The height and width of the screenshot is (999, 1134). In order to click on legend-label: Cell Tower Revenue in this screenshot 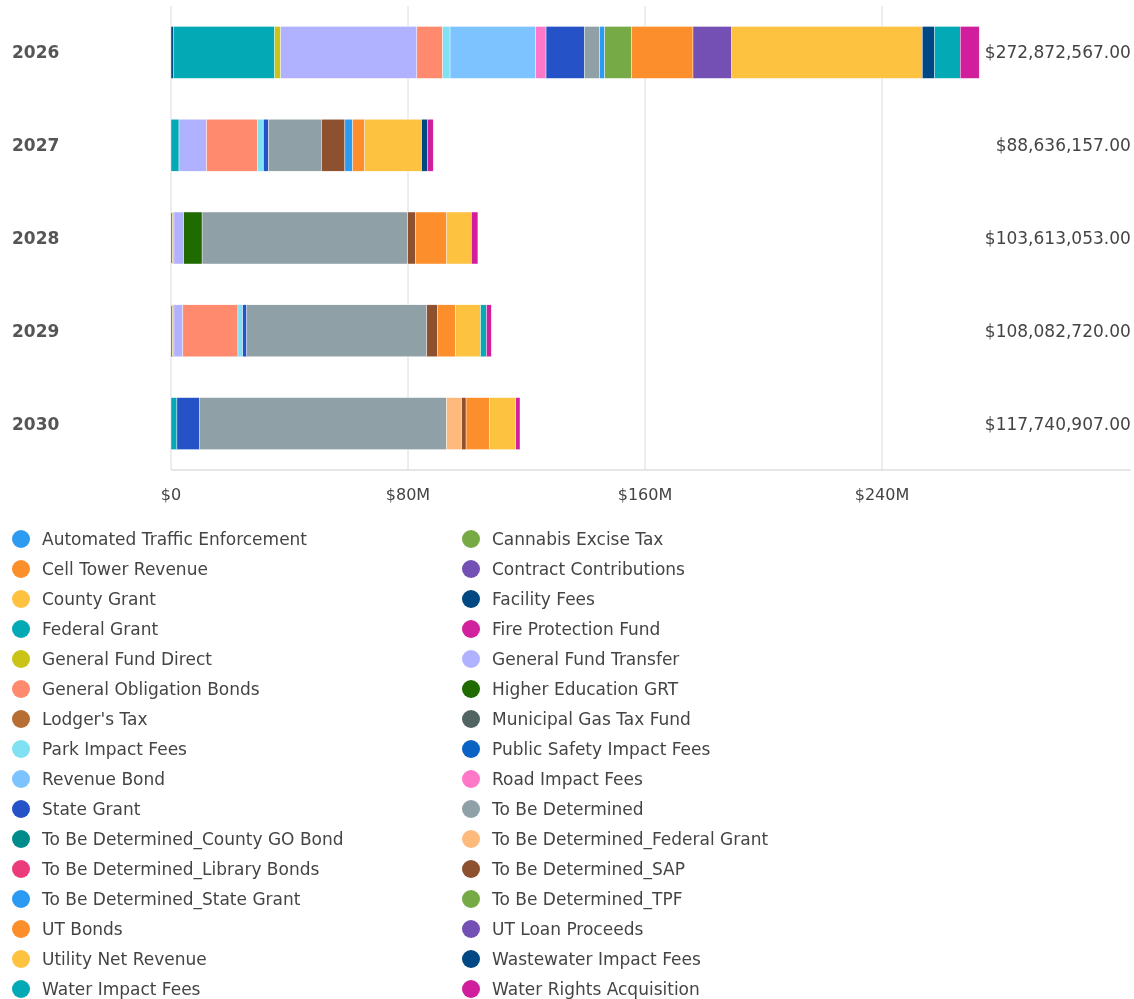, I will do `click(125, 568)`.